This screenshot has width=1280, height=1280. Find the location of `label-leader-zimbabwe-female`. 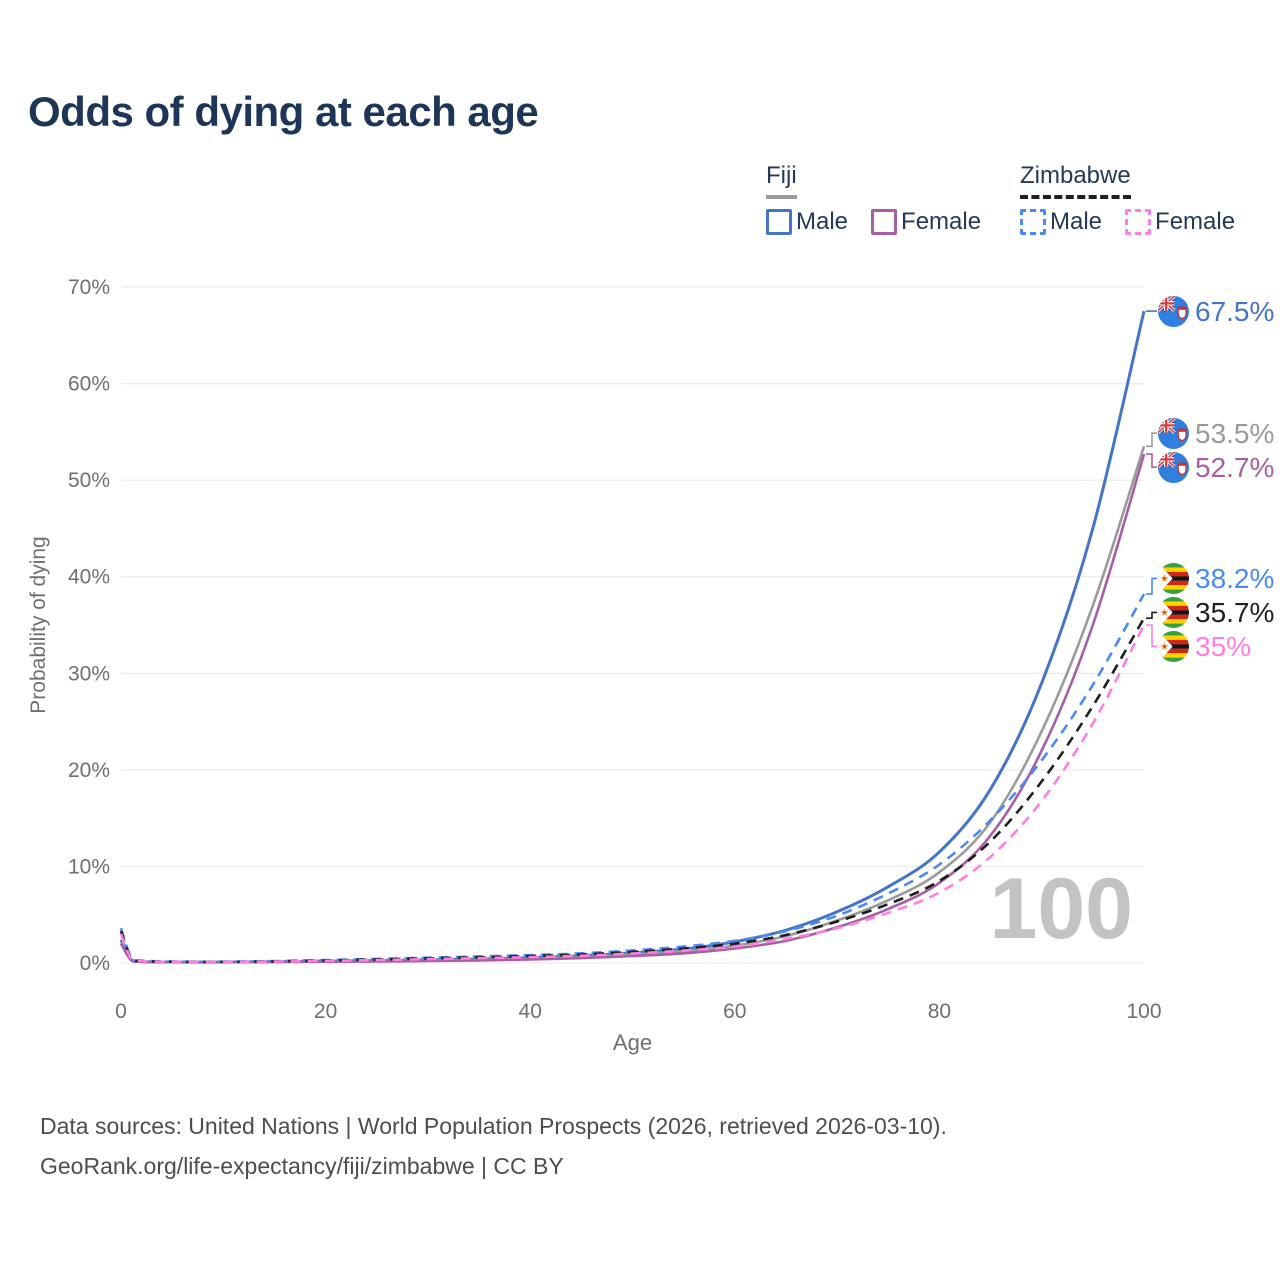

label-leader-zimbabwe-female is located at coordinates (1151, 636).